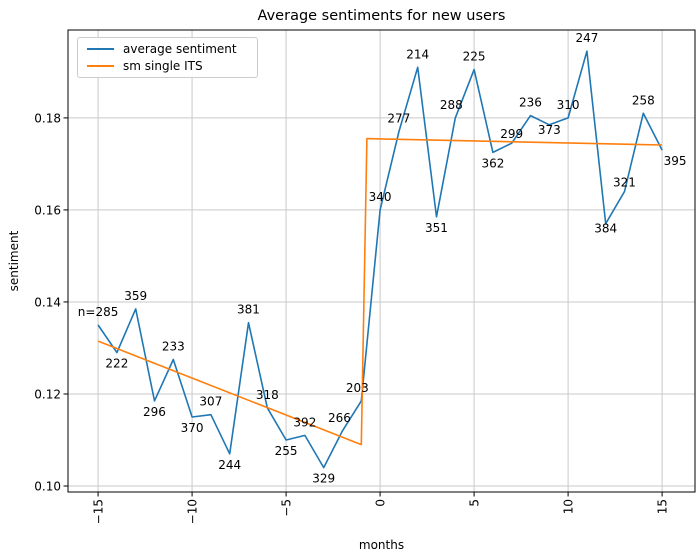  I want to click on point-annotation: 233, so click(173, 346).